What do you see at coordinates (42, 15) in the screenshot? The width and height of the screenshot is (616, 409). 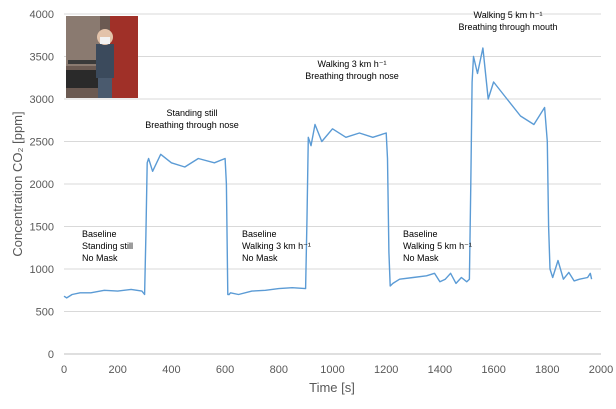 I see `y-tick-label: 4000` at bounding box center [42, 15].